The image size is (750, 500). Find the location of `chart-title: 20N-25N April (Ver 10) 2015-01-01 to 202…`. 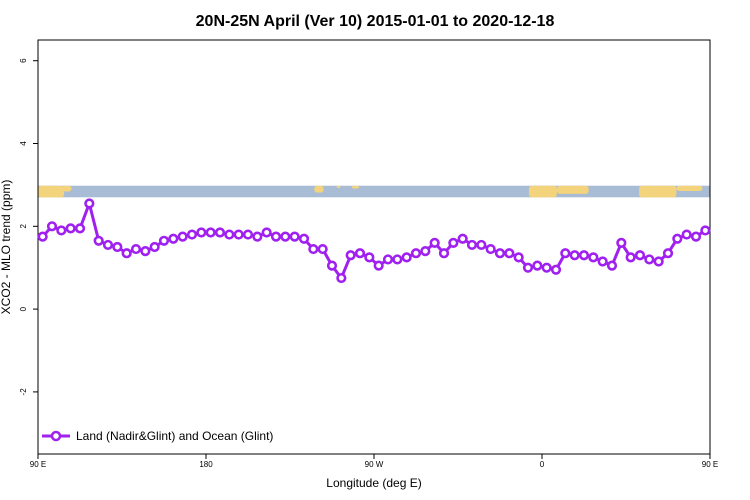

chart-title: 20N-25N April (Ver 10) 2015-01-01 to 202… is located at coordinates (375, 21).